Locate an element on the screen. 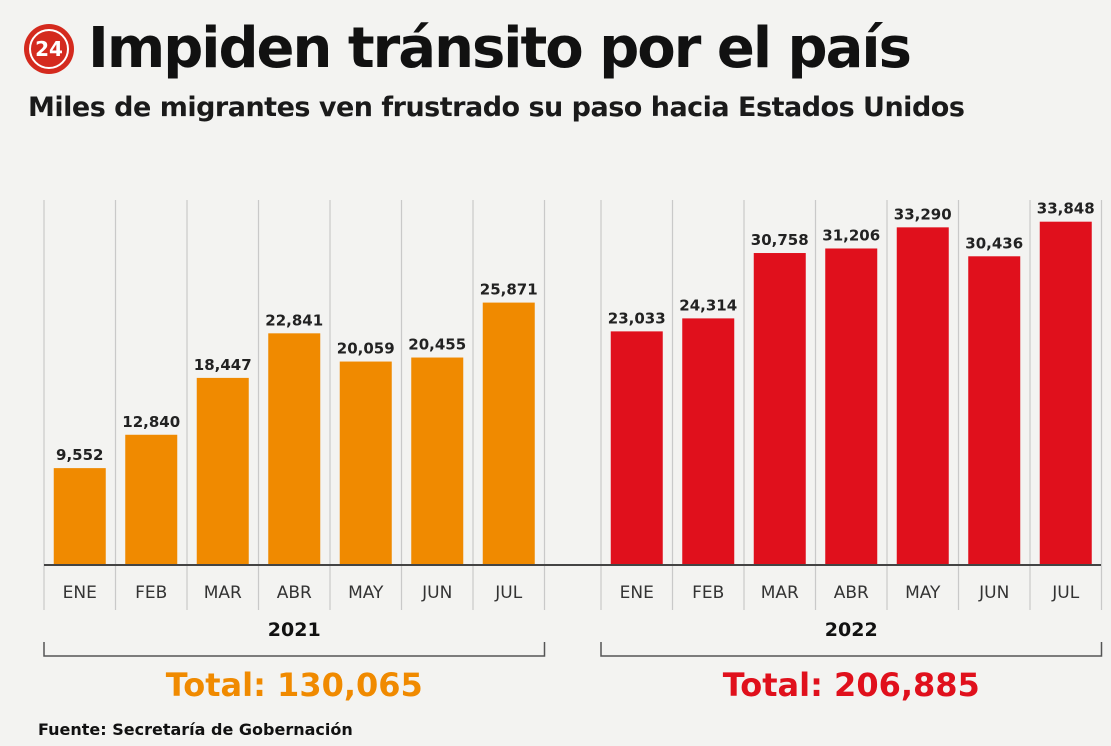 This screenshot has width=1111, height=746. data-label: 22,841 is located at coordinates (294, 320).